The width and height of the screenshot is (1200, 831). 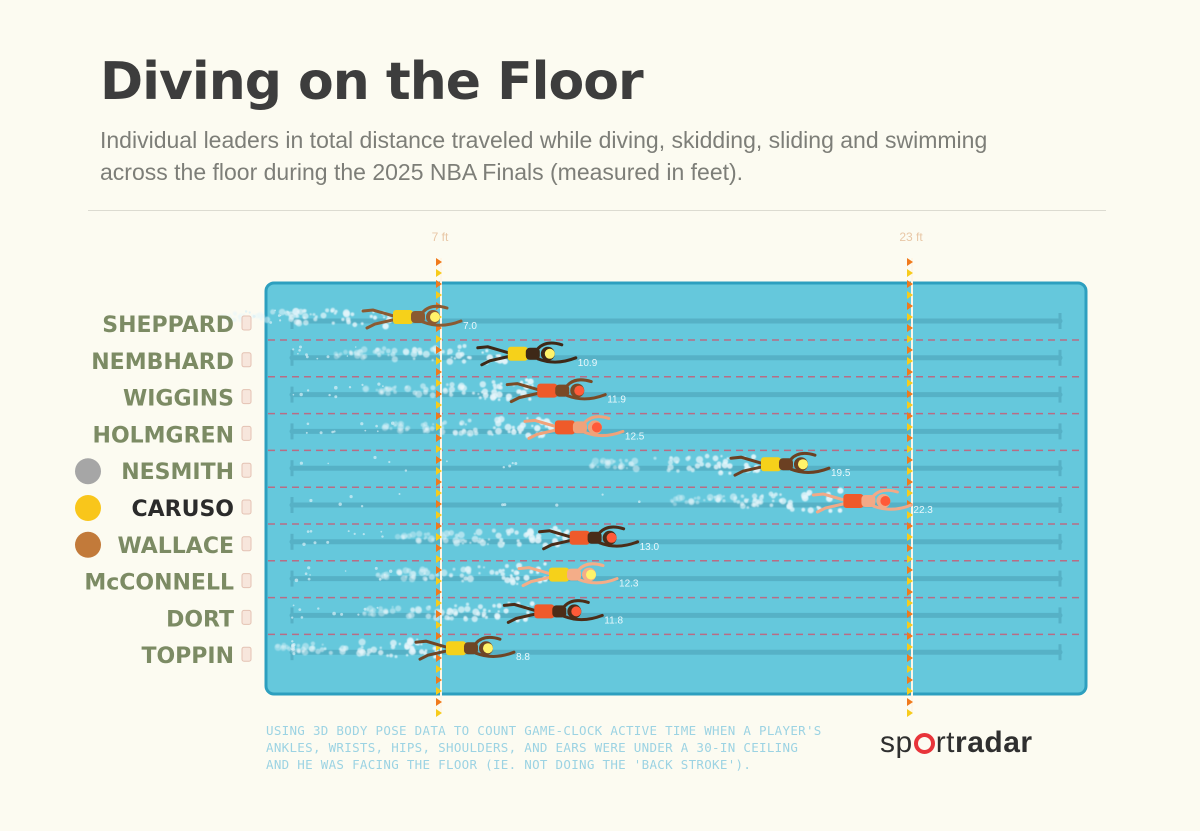 I want to click on swimmer-dort, so click(x=553, y=611).